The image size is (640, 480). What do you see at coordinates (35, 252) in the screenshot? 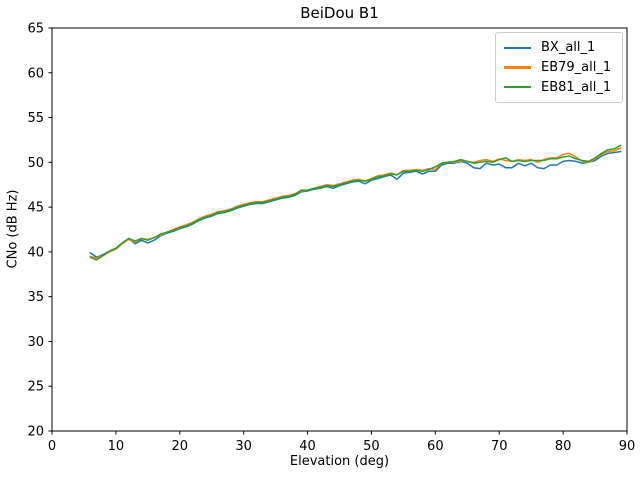
I see `y-tick-label: 40` at bounding box center [35, 252].